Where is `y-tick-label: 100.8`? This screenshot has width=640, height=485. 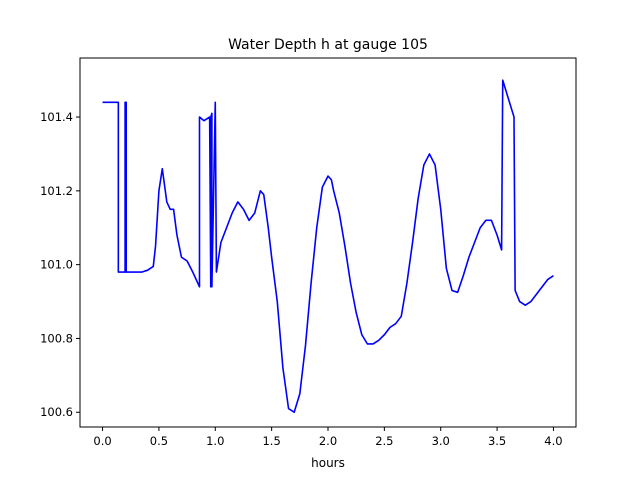
y-tick-label: 100.8 is located at coordinates (56, 338).